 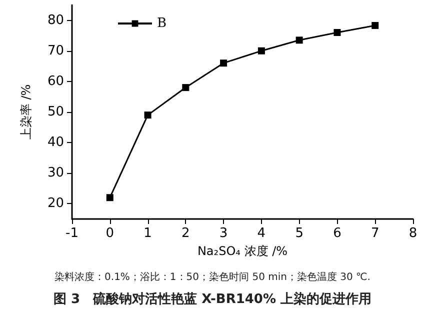 What do you see at coordinates (55, 142) in the screenshot?
I see `y-tick-label: 40` at bounding box center [55, 142].